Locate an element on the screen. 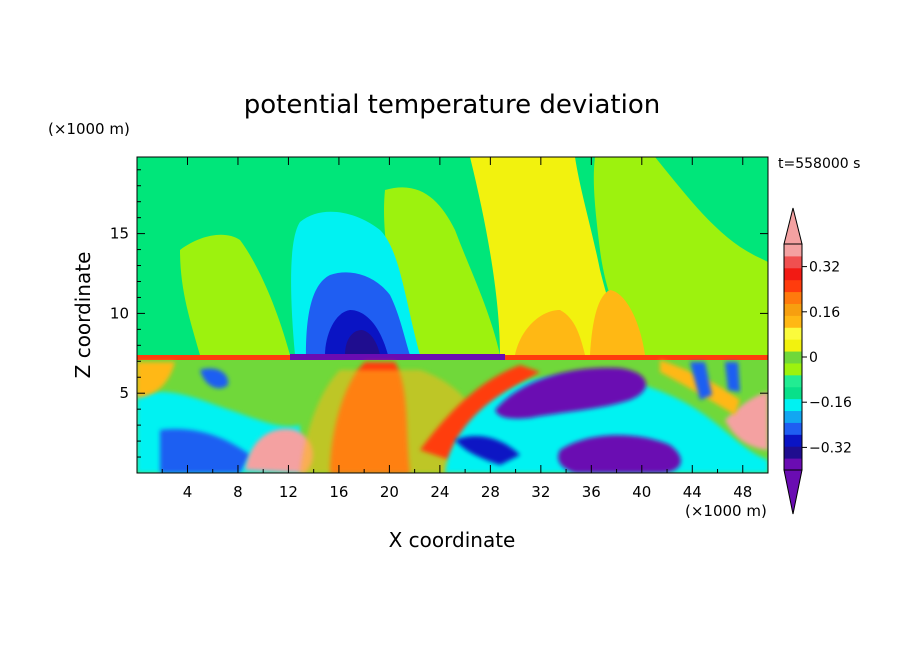 The height and width of the screenshot is (654, 904). colorbar-tick-label: −0.32 is located at coordinates (830, 448).